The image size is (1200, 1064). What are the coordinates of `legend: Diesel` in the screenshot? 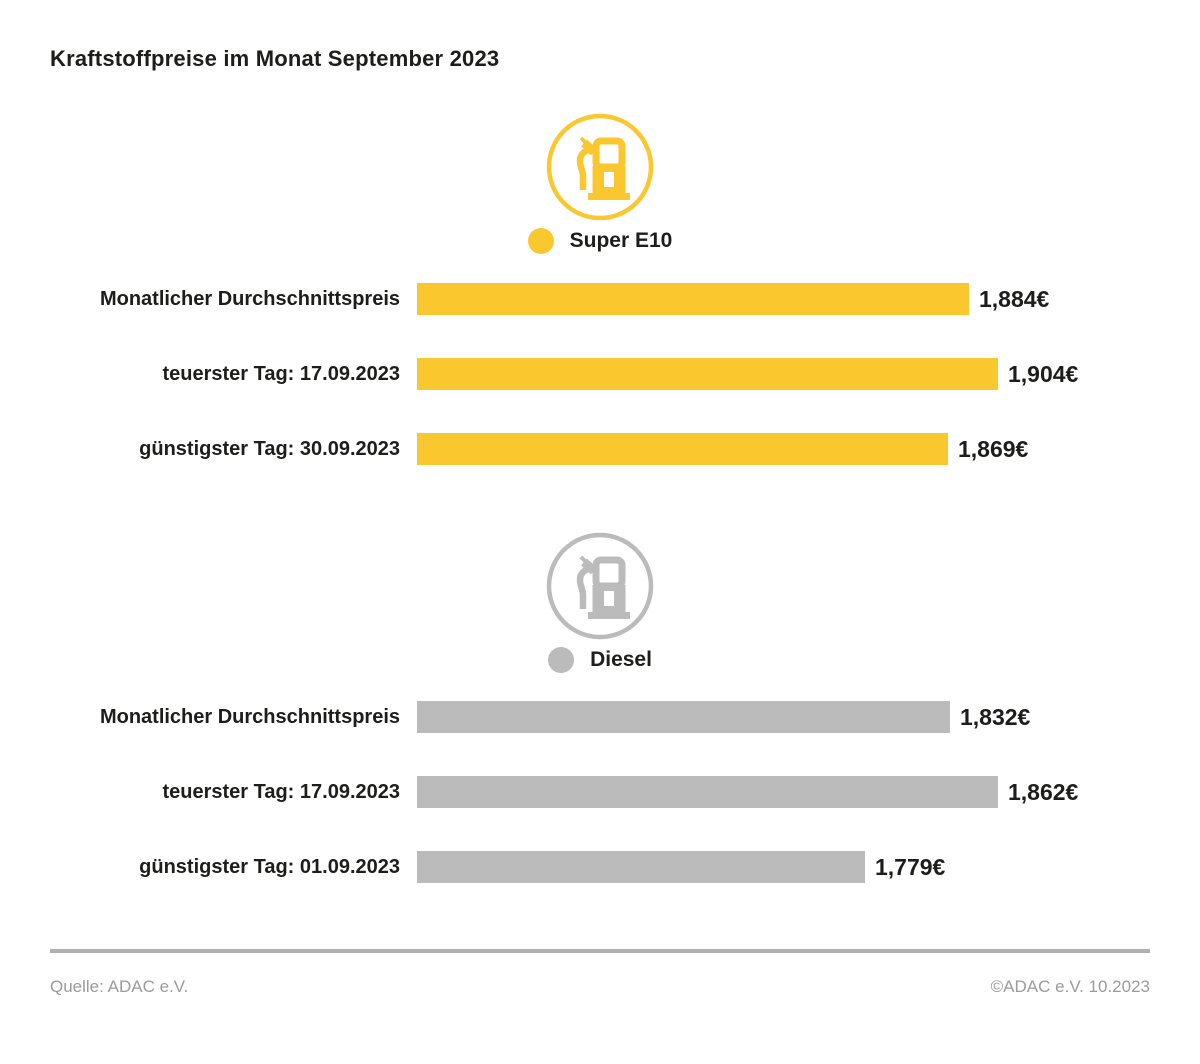 It's located at (600, 660).